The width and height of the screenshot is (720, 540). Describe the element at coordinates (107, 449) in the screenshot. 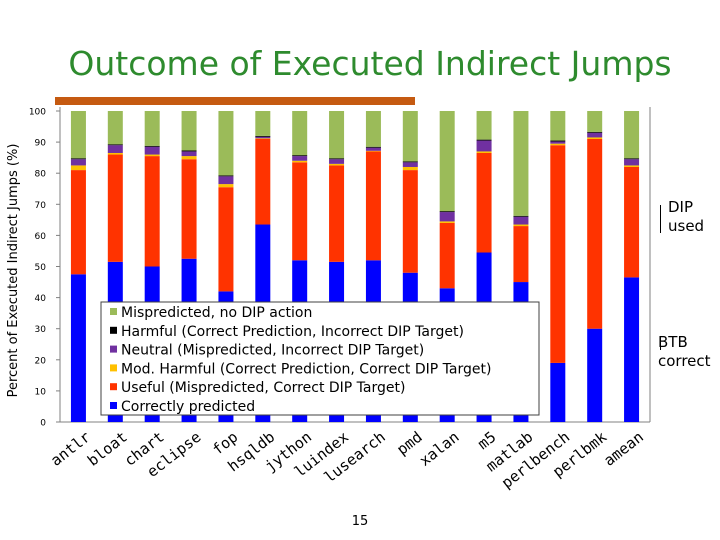

I see `x-tick-label-bloat: bloat` at that location.